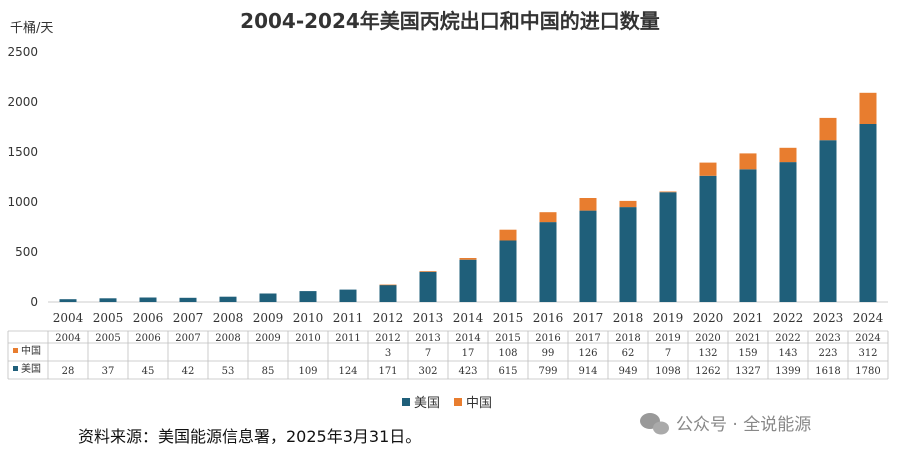  What do you see at coordinates (148, 371) in the screenshot?
I see `table-cell: 45` at bounding box center [148, 371].